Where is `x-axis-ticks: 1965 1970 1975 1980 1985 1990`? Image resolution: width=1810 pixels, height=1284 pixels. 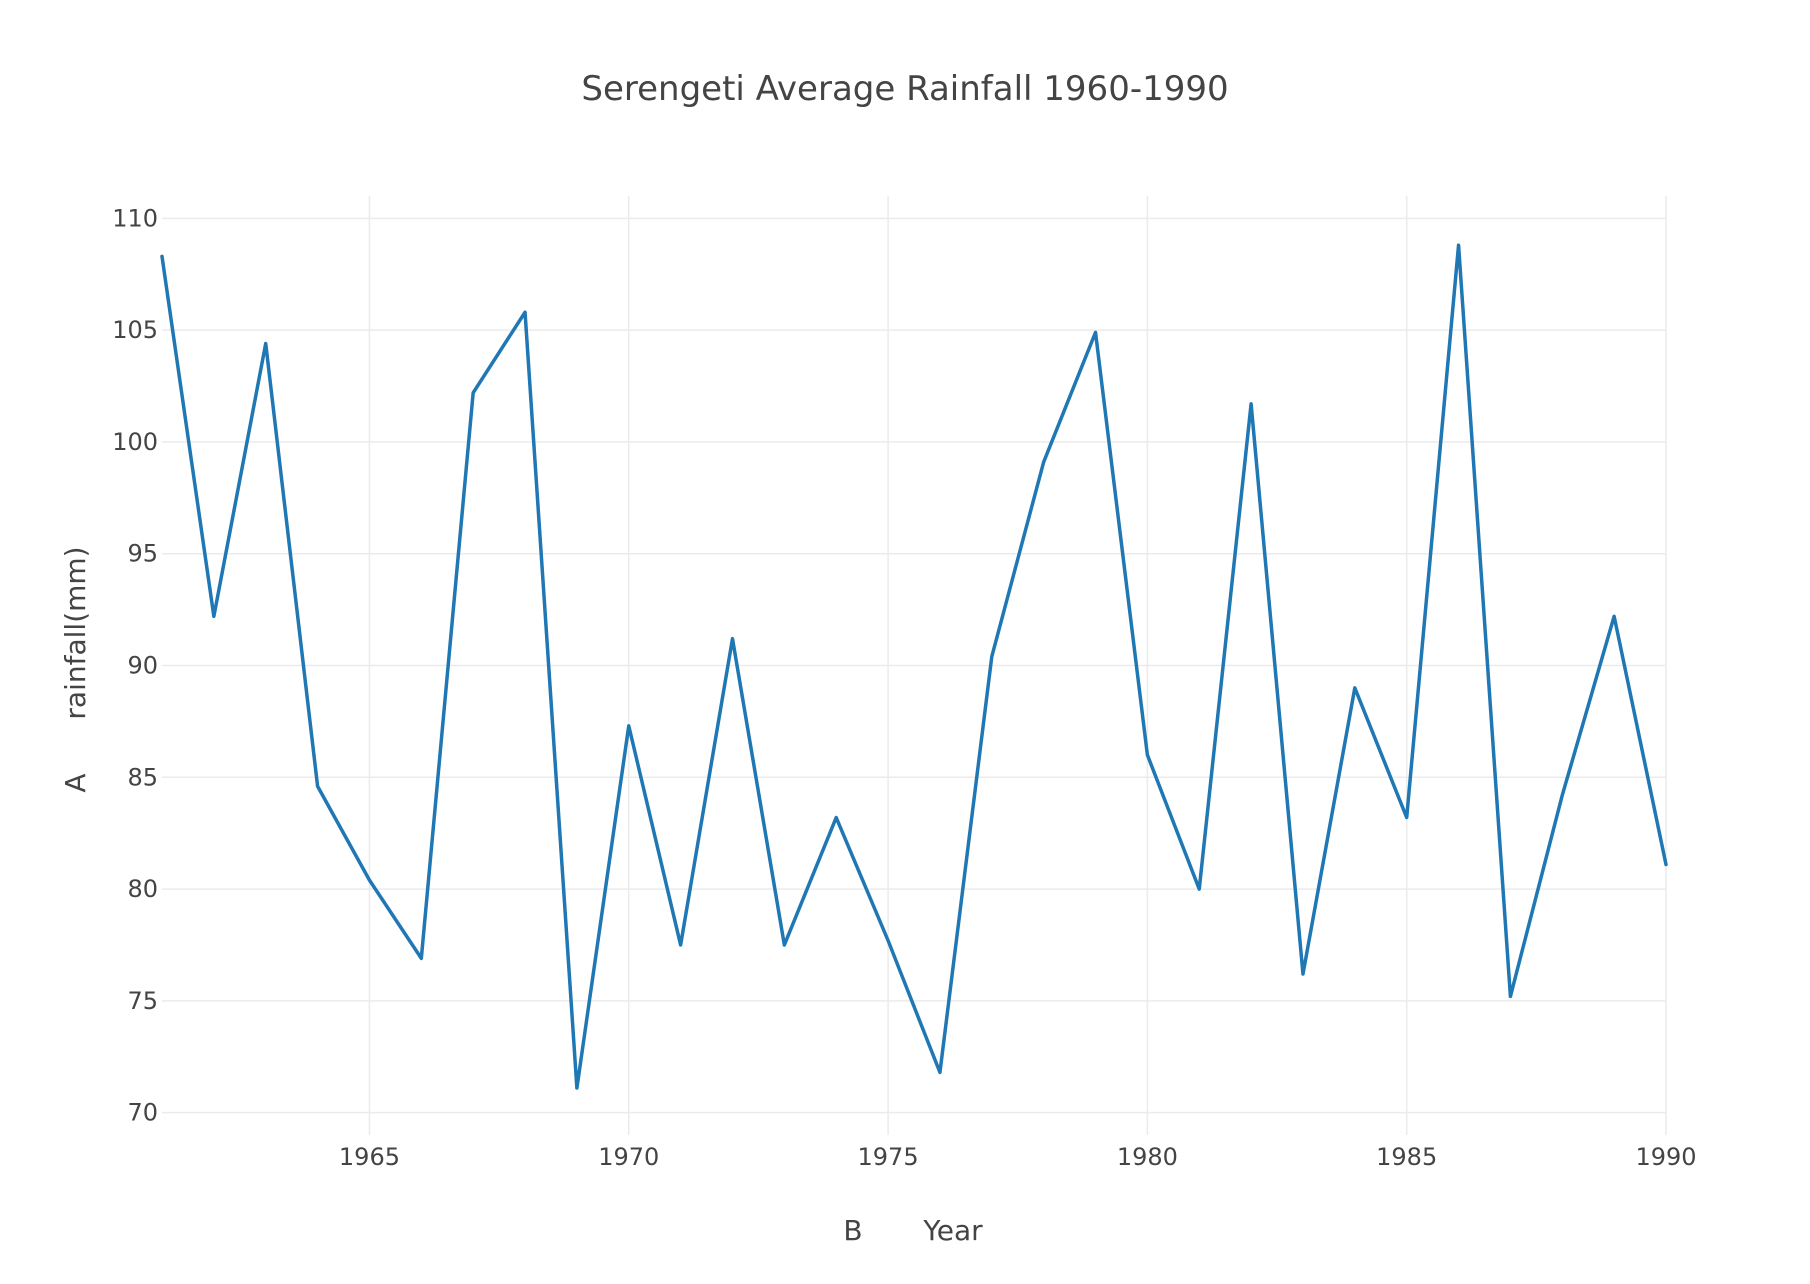 x-axis-ticks: 1965 1970 1975 1980 1985 1990 is located at coordinates (1018, 1157).